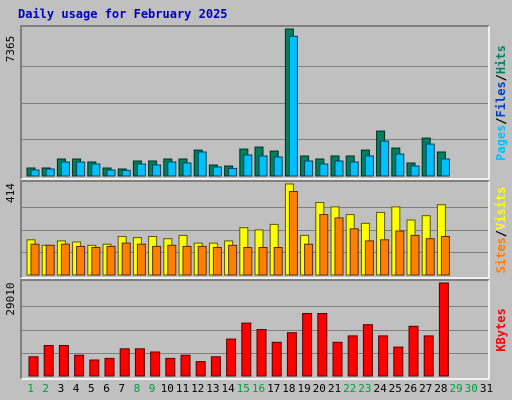 Image resolution: width=512 pixels, height=400 pixels. Describe the element at coordinates (350, 388) in the screenshot. I see `day-label-22: 22` at that location.